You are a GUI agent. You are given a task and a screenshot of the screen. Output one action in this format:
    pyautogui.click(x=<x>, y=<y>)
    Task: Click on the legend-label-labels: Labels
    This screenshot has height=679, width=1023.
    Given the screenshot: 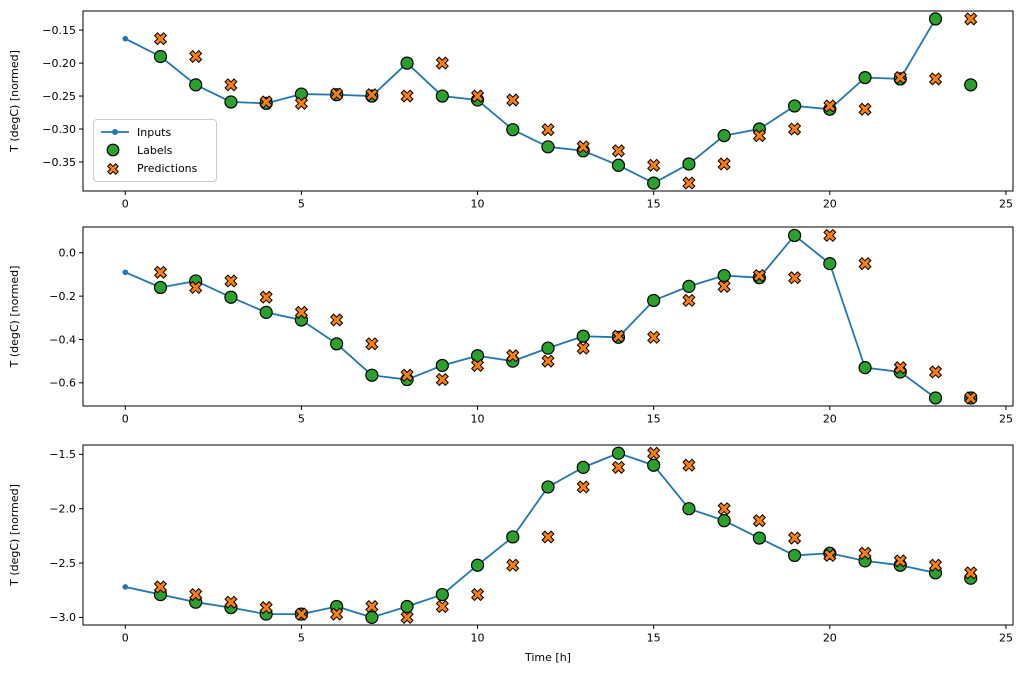 What is the action you would take?
    pyautogui.click(x=155, y=150)
    